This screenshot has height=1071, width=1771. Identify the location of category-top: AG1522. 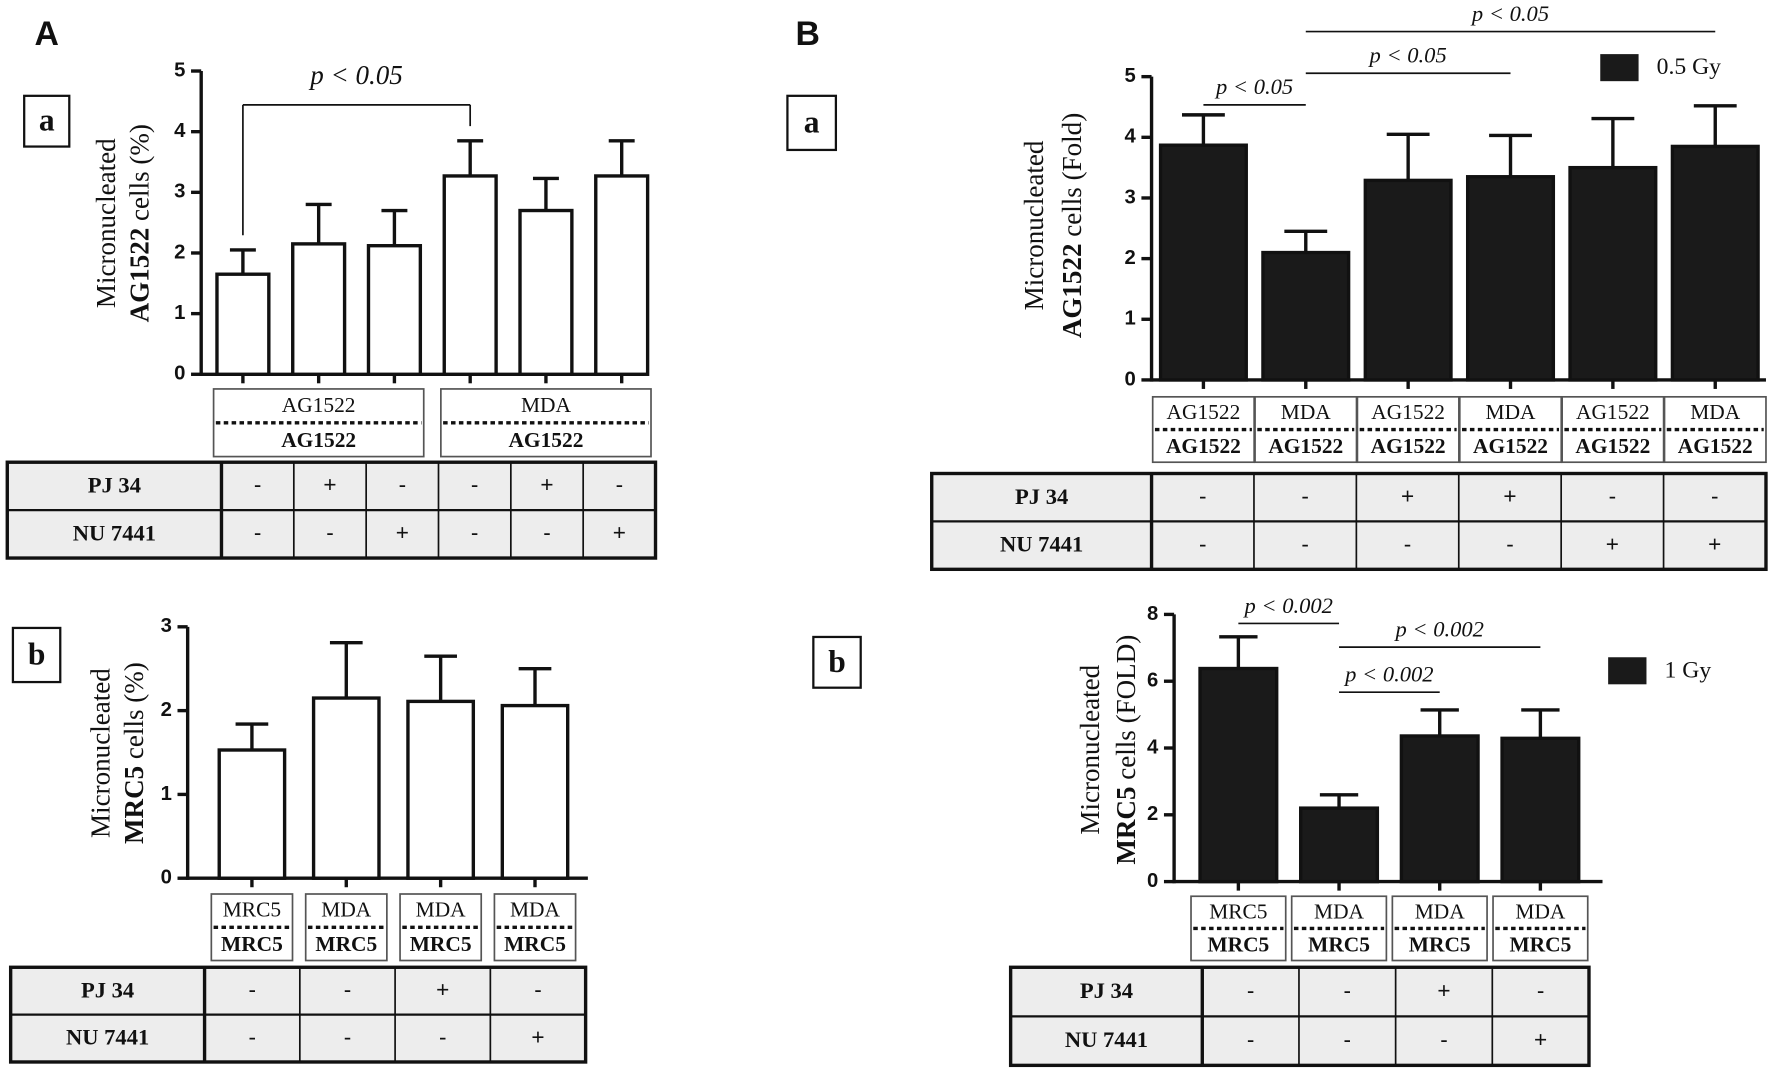
(1408, 412).